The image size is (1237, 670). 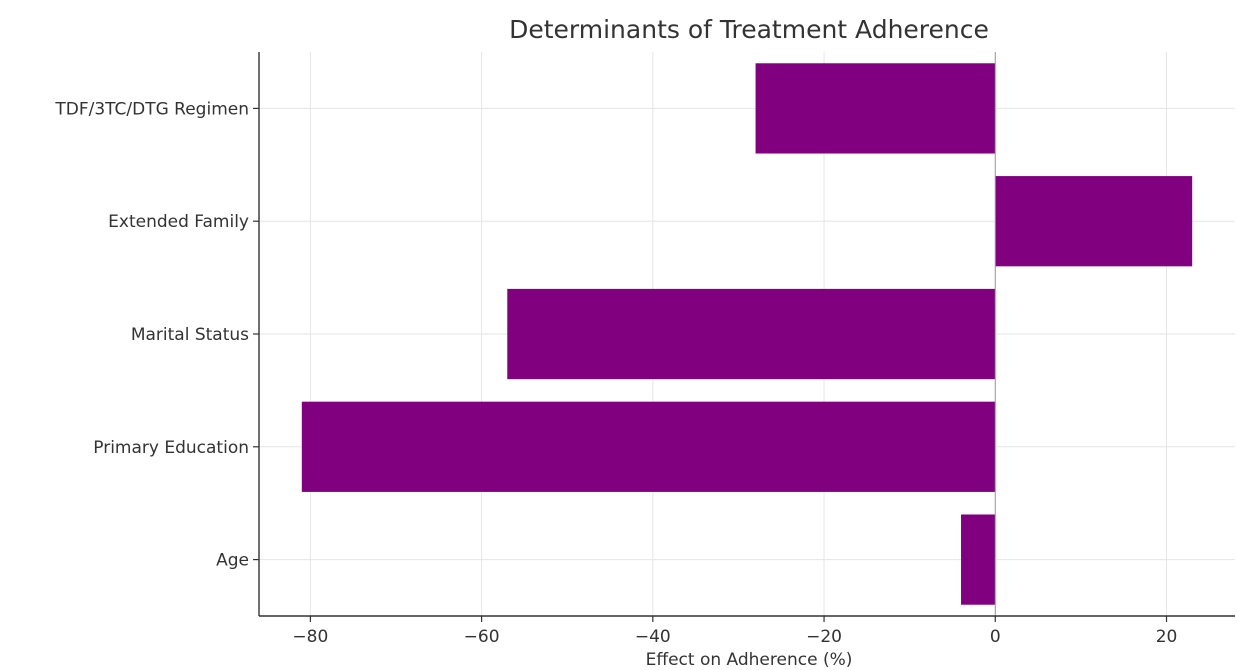 I want to click on chart-title: Determinants of Treatment Adherence, so click(x=749, y=29).